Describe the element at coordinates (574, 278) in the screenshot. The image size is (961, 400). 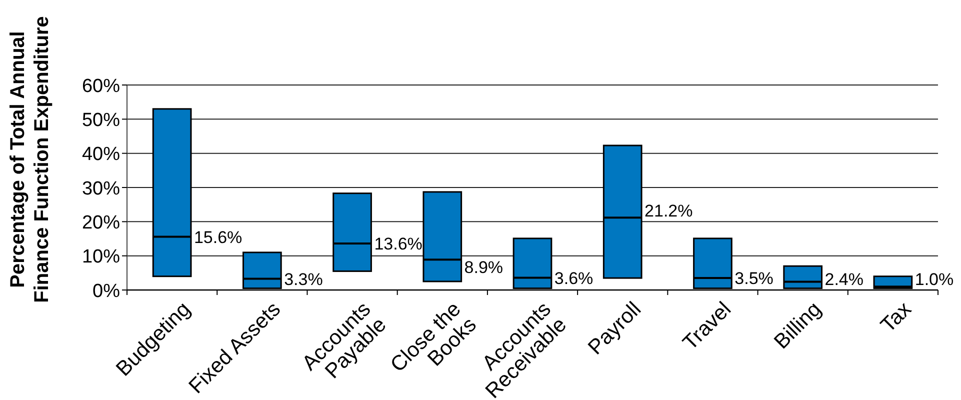
I see `annotation: 3.6%` at that location.